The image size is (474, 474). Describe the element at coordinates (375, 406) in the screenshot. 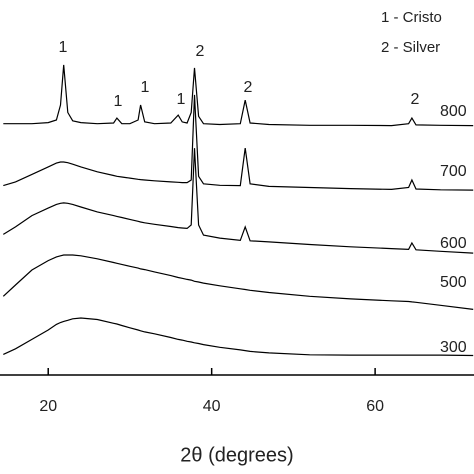

I see `x-tick-label: 60` at that location.